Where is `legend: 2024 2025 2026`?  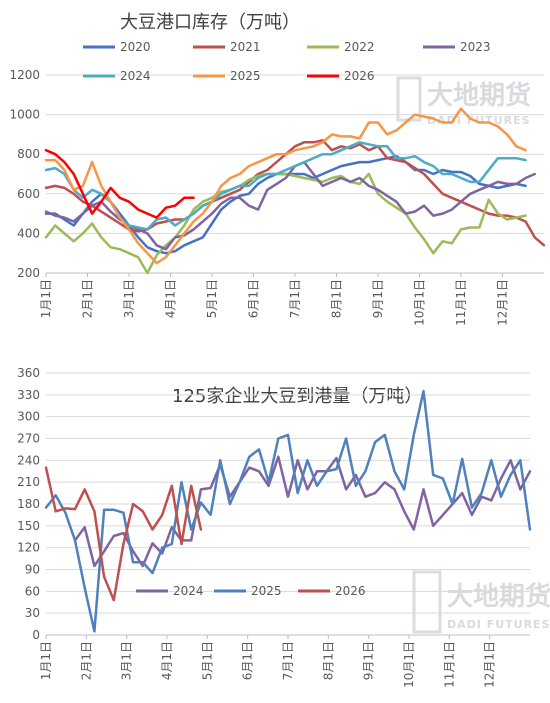 legend: 2024 2025 2026 is located at coordinates (251, 591).